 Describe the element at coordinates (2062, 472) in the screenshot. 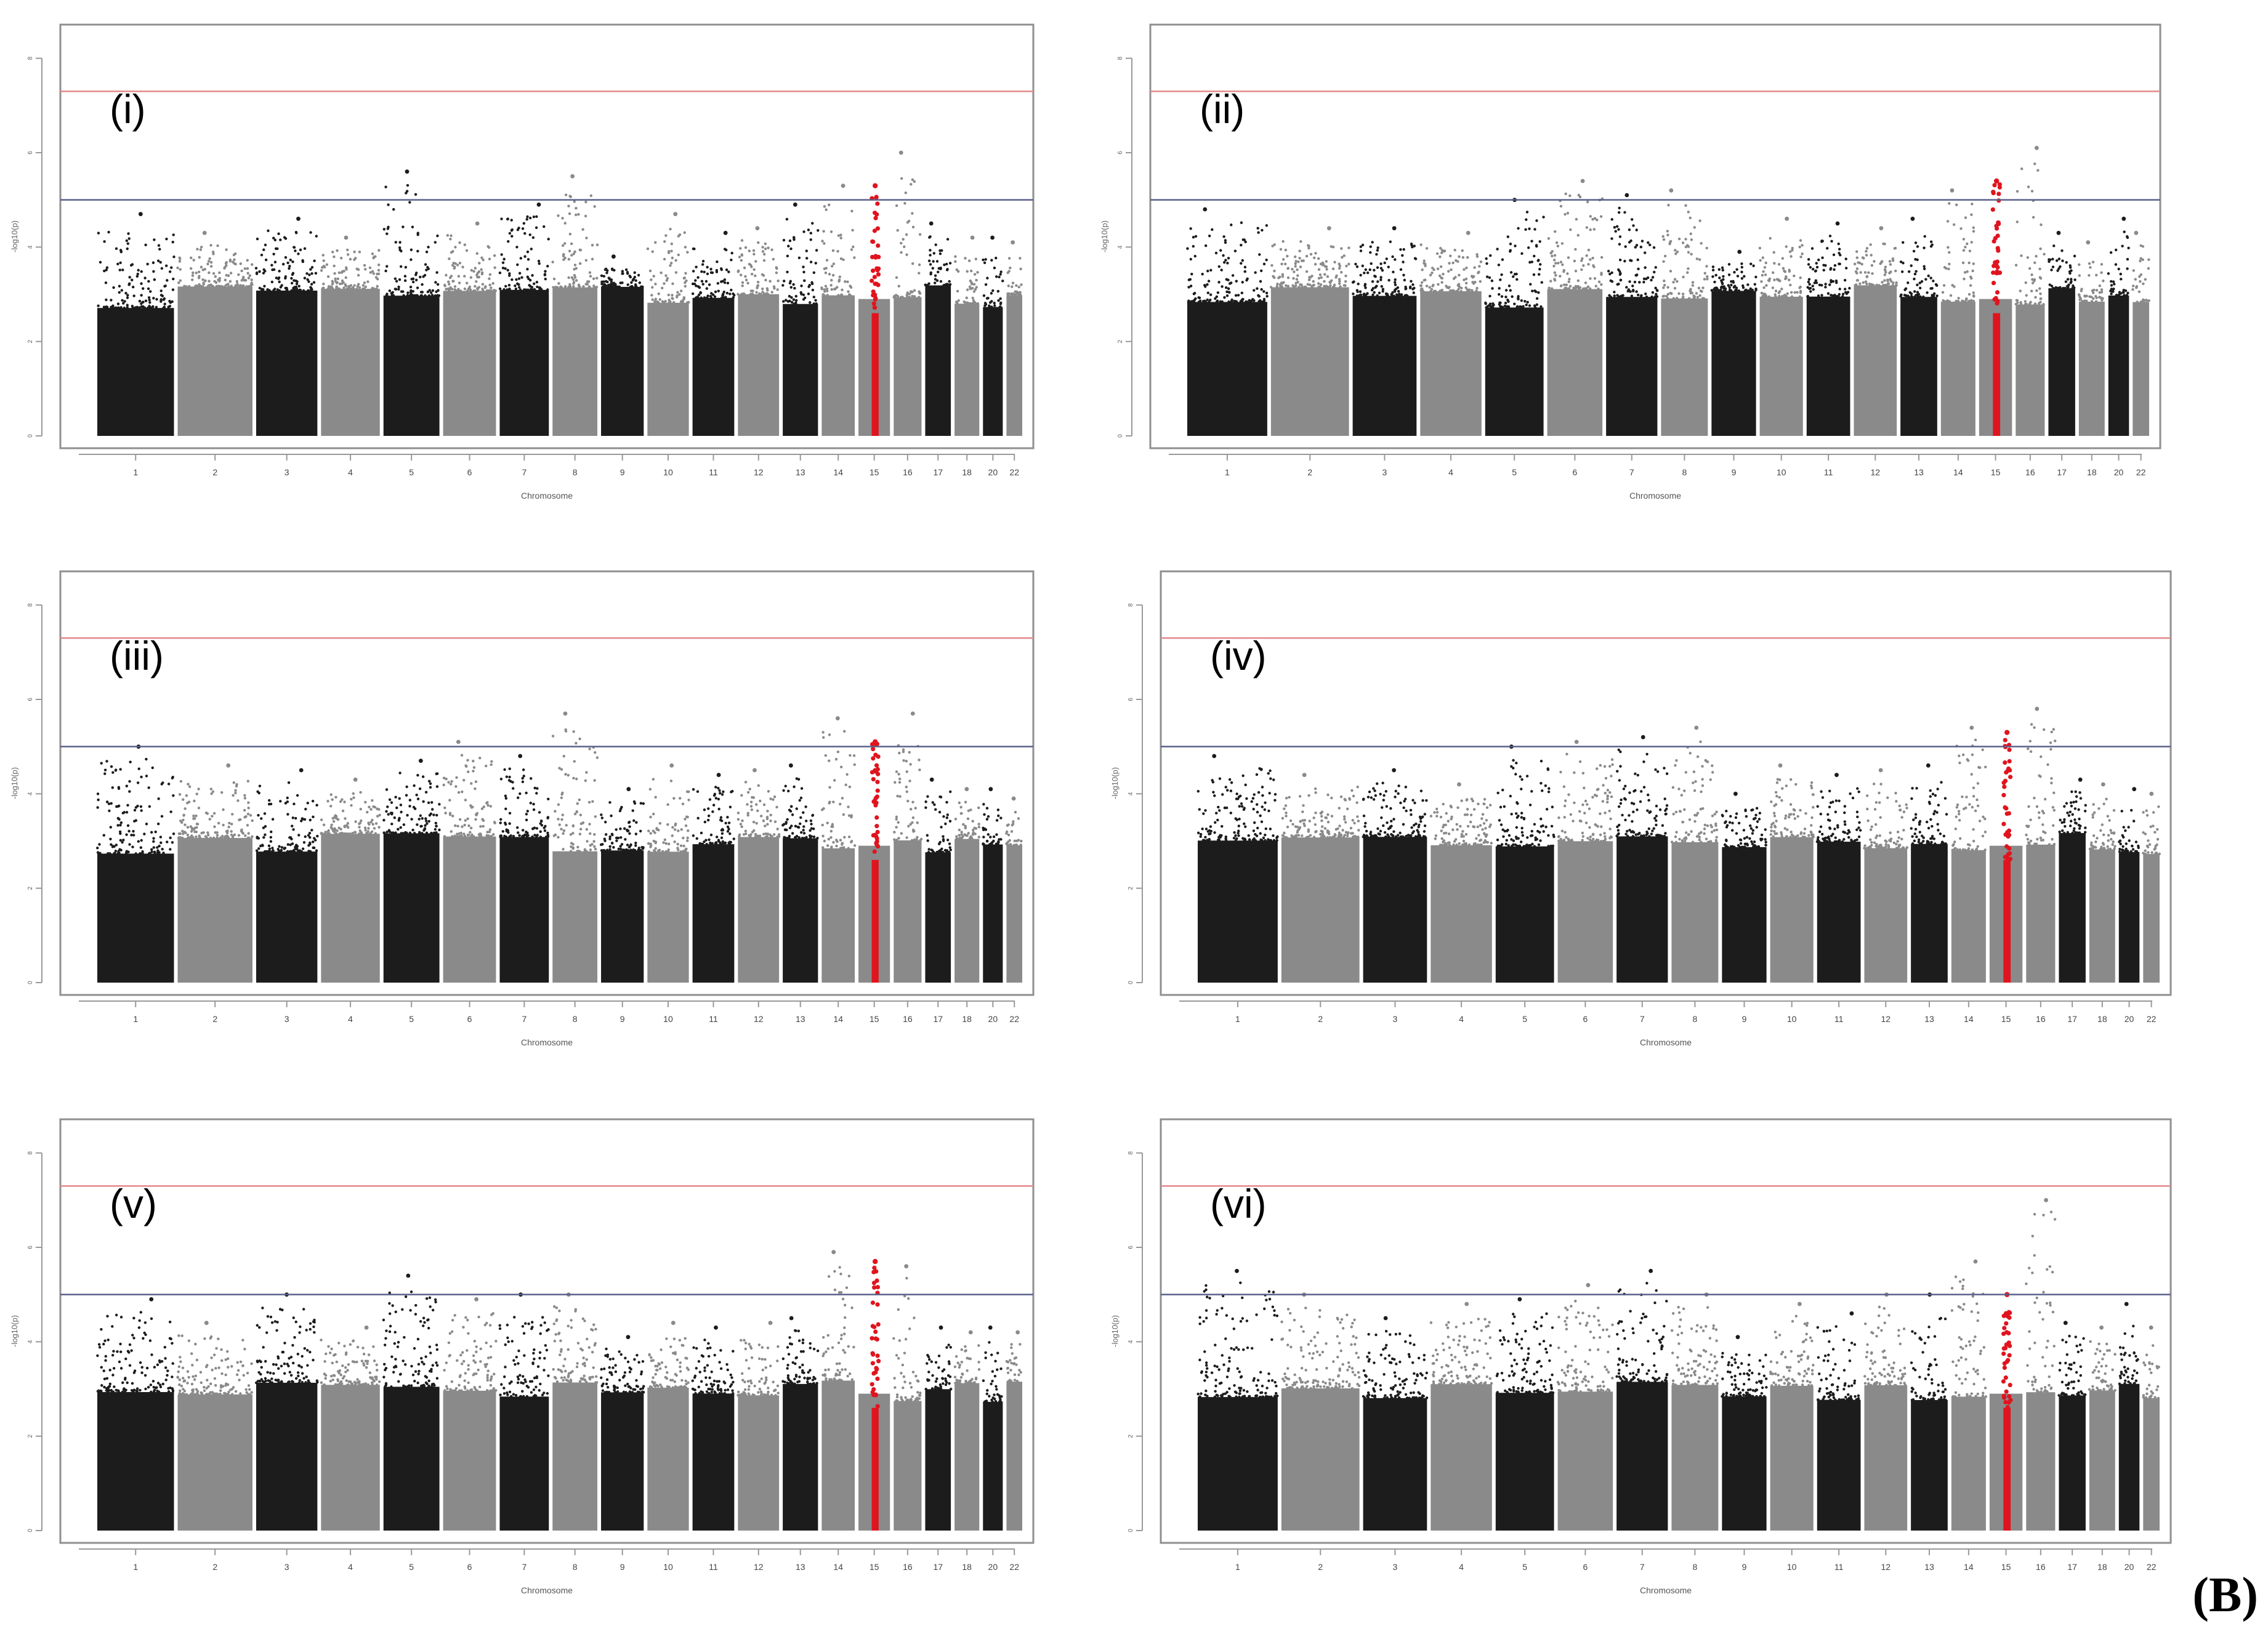

I see `x-tick-label: 17` at that location.